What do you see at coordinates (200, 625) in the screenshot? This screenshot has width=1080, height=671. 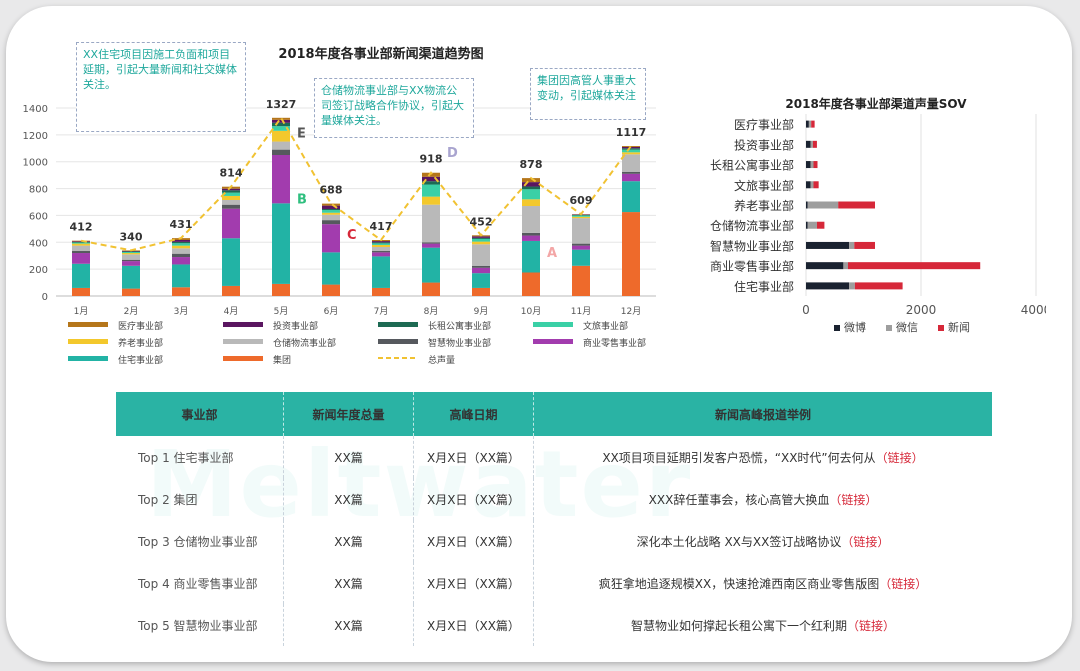 I see `row-dept: Top 5 智慧物业事业部` at bounding box center [200, 625].